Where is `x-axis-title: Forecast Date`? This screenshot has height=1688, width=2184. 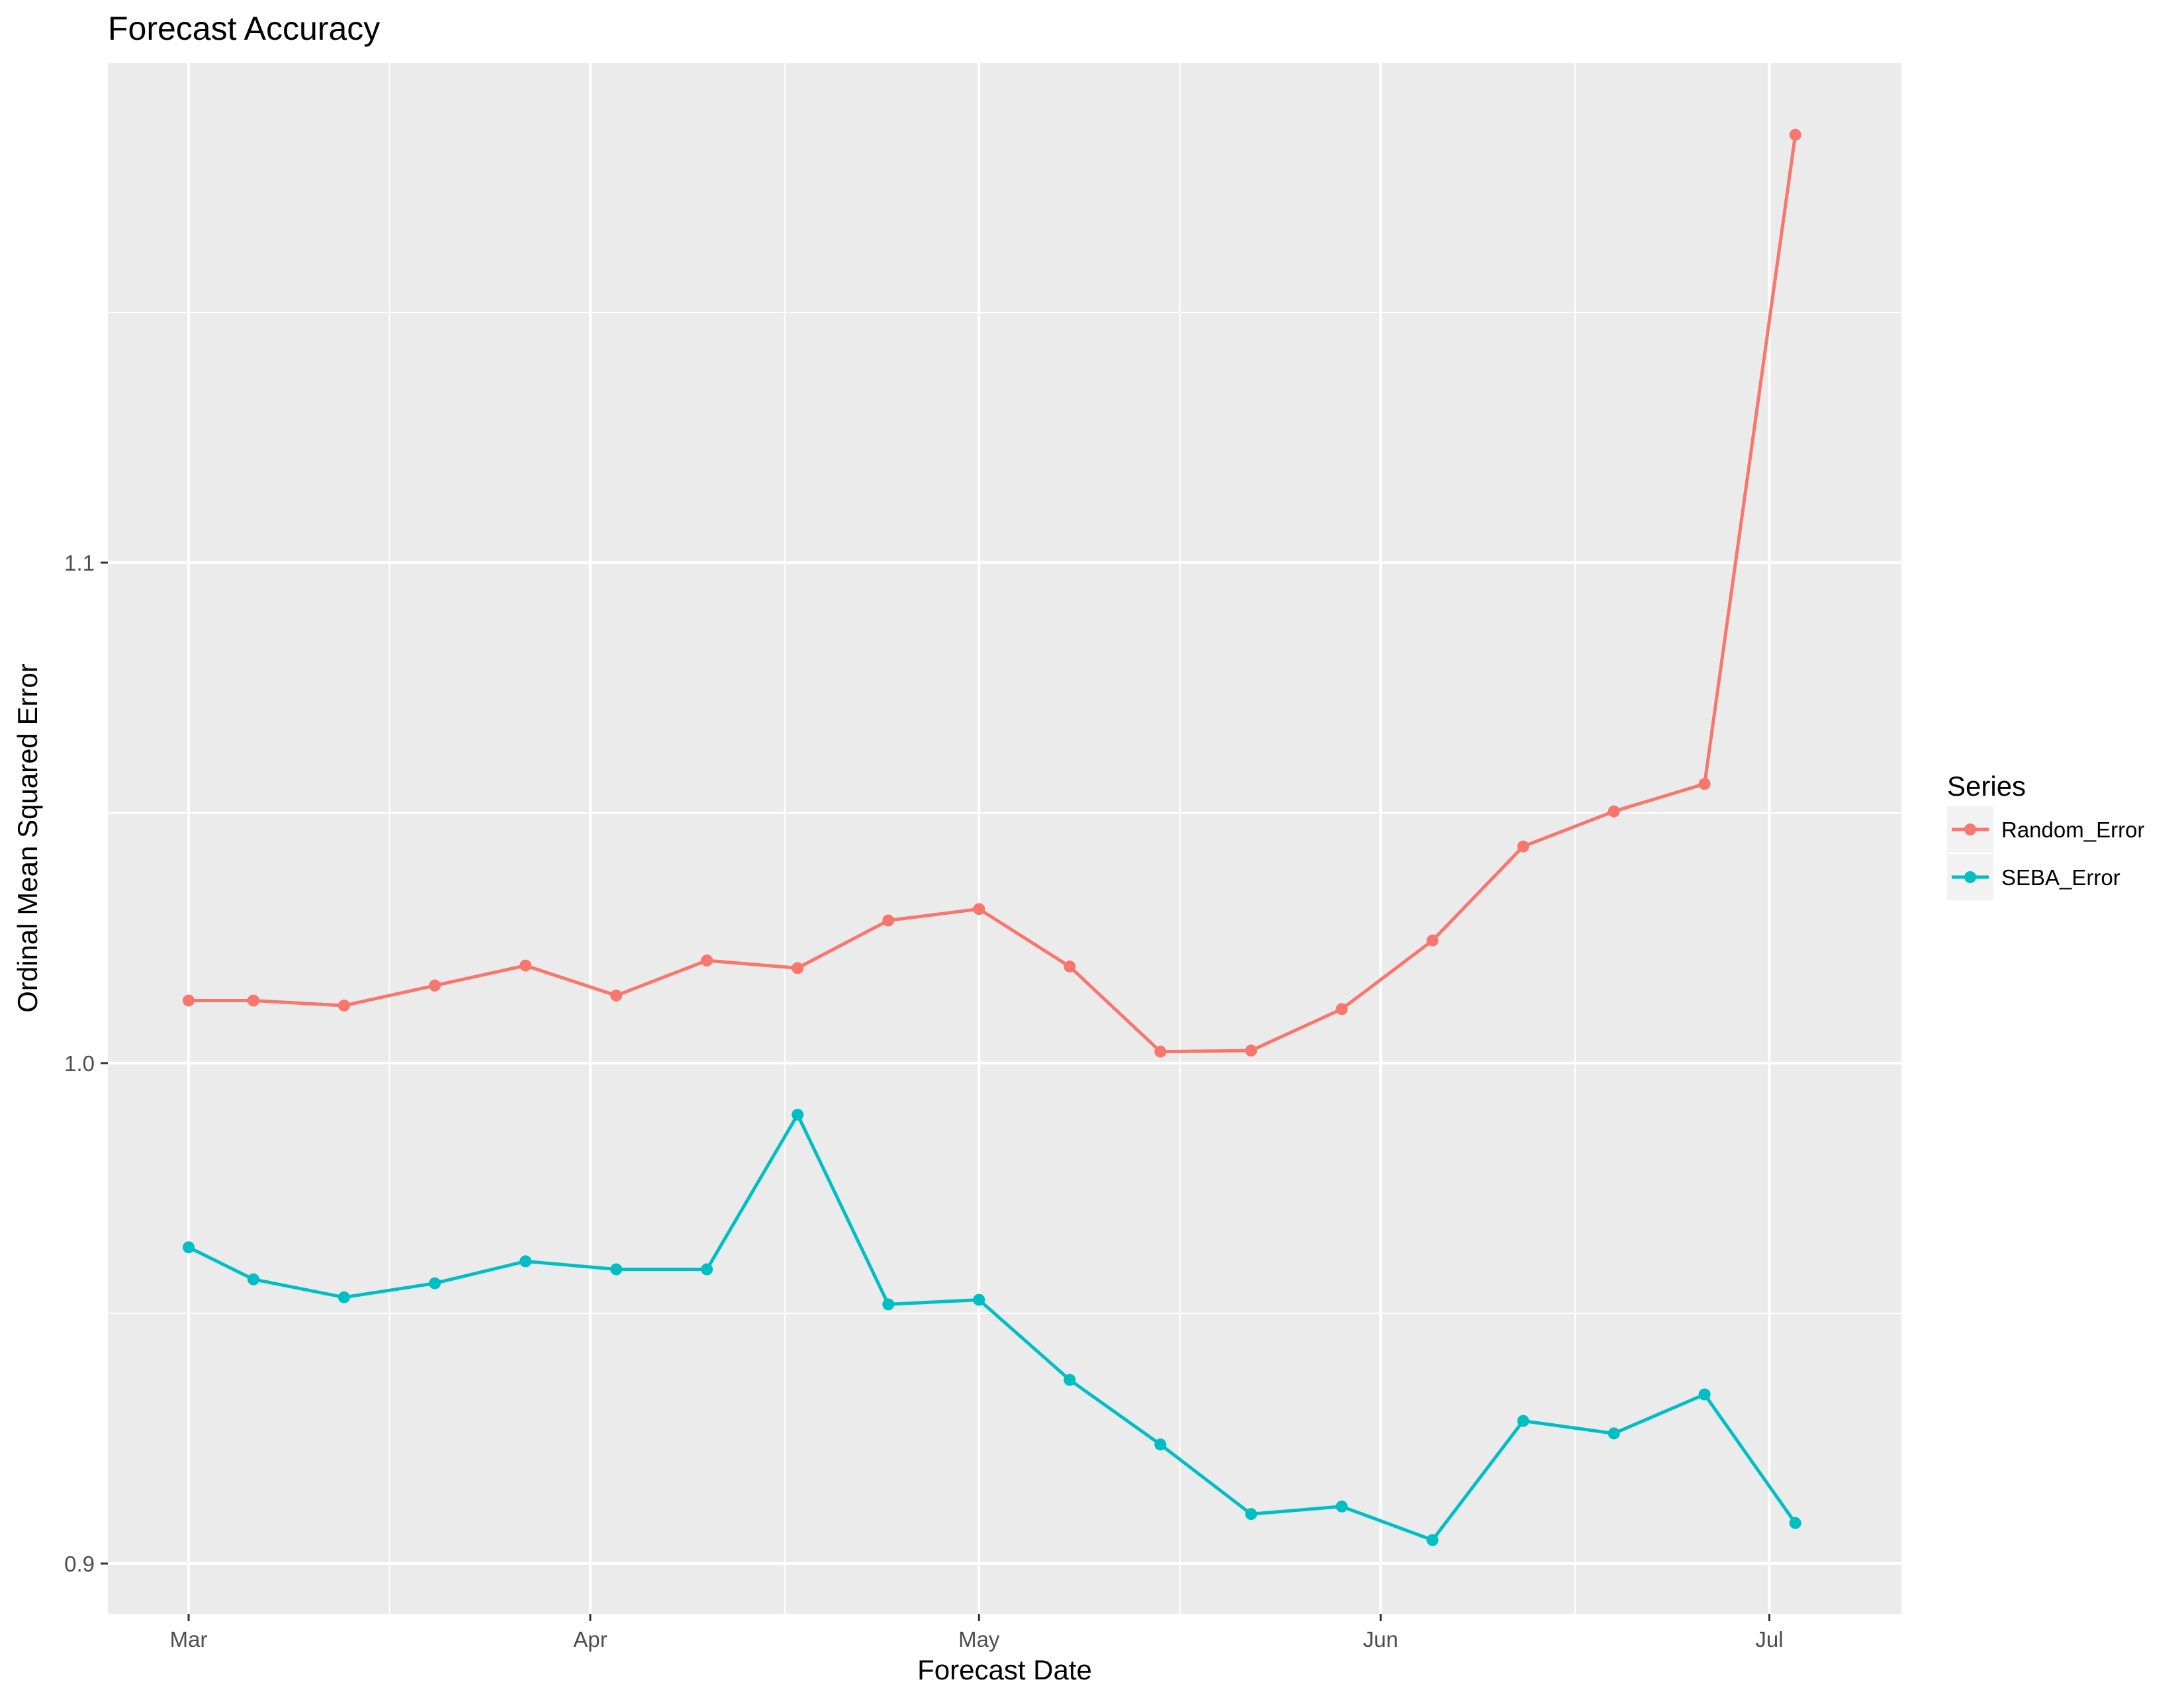
x-axis-title: Forecast Date is located at coordinates (1004, 1669).